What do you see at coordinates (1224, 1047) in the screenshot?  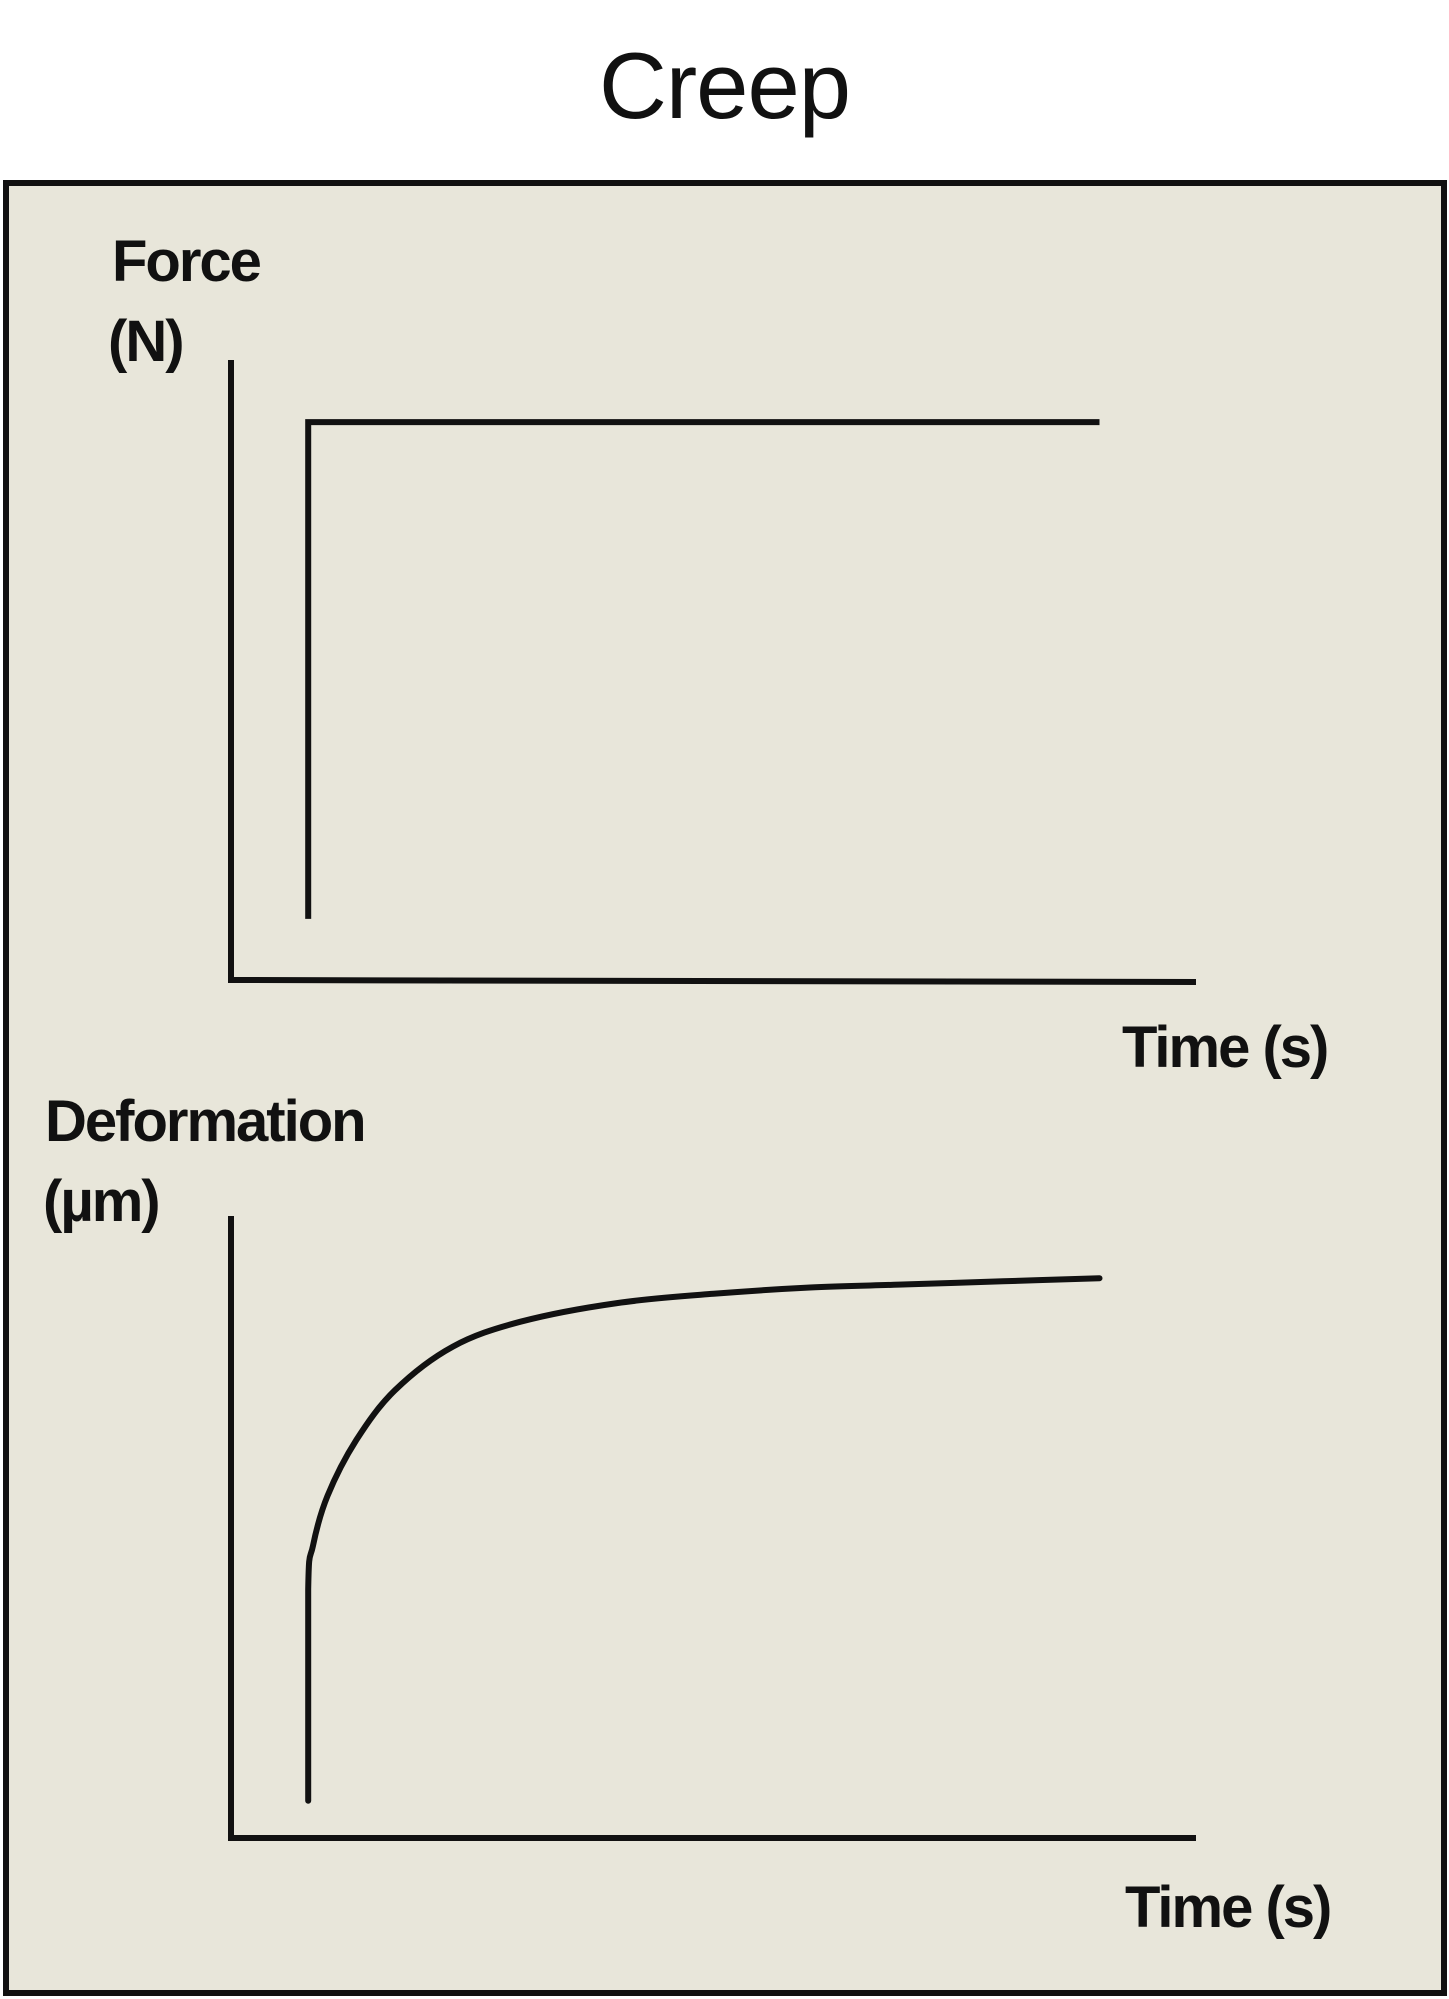 I see `force-xlabel: Time (s)` at bounding box center [1224, 1047].